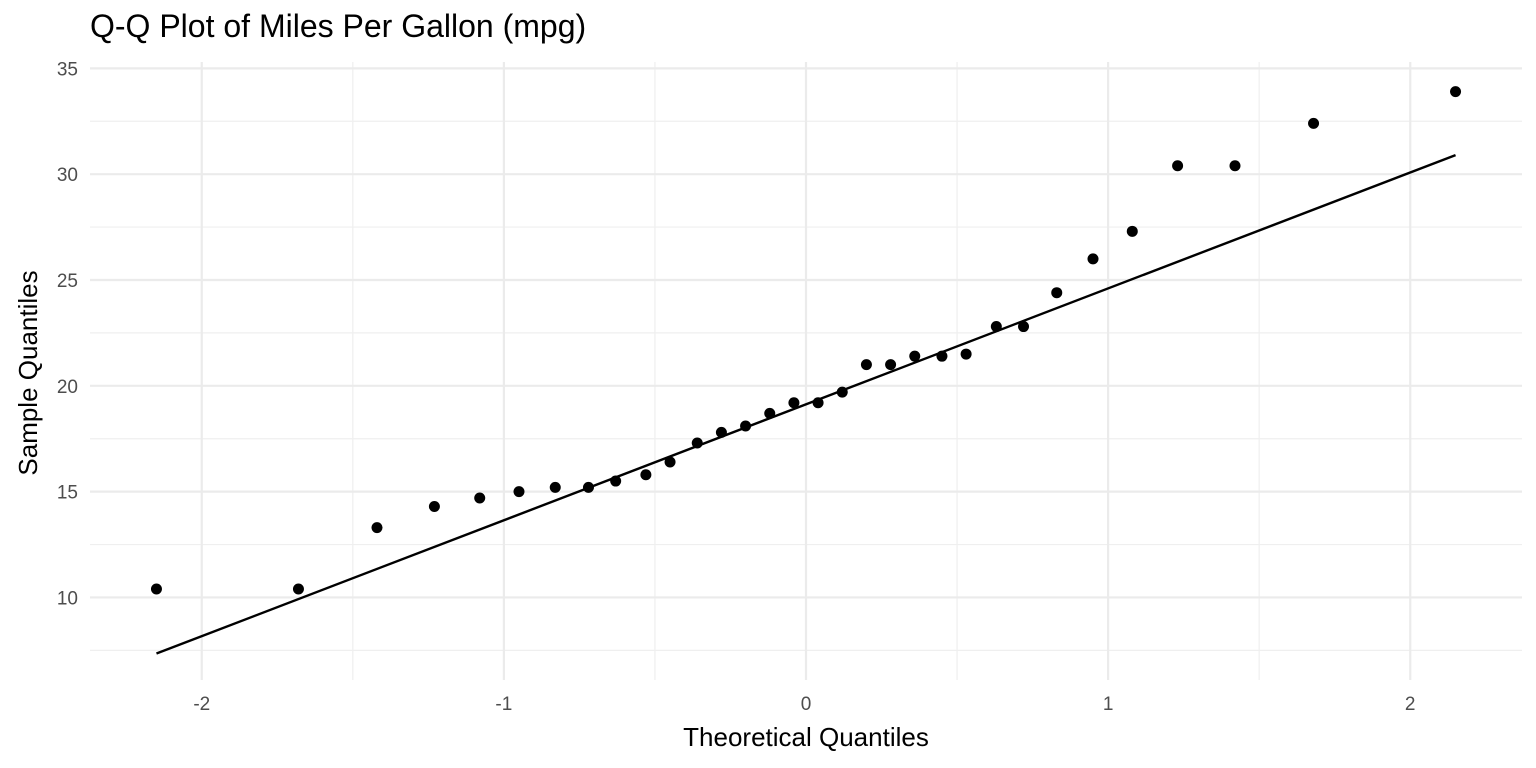  Describe the element at coordinates (201, 704) in the screenshot. I see `x-tick-label: -2` at that location.